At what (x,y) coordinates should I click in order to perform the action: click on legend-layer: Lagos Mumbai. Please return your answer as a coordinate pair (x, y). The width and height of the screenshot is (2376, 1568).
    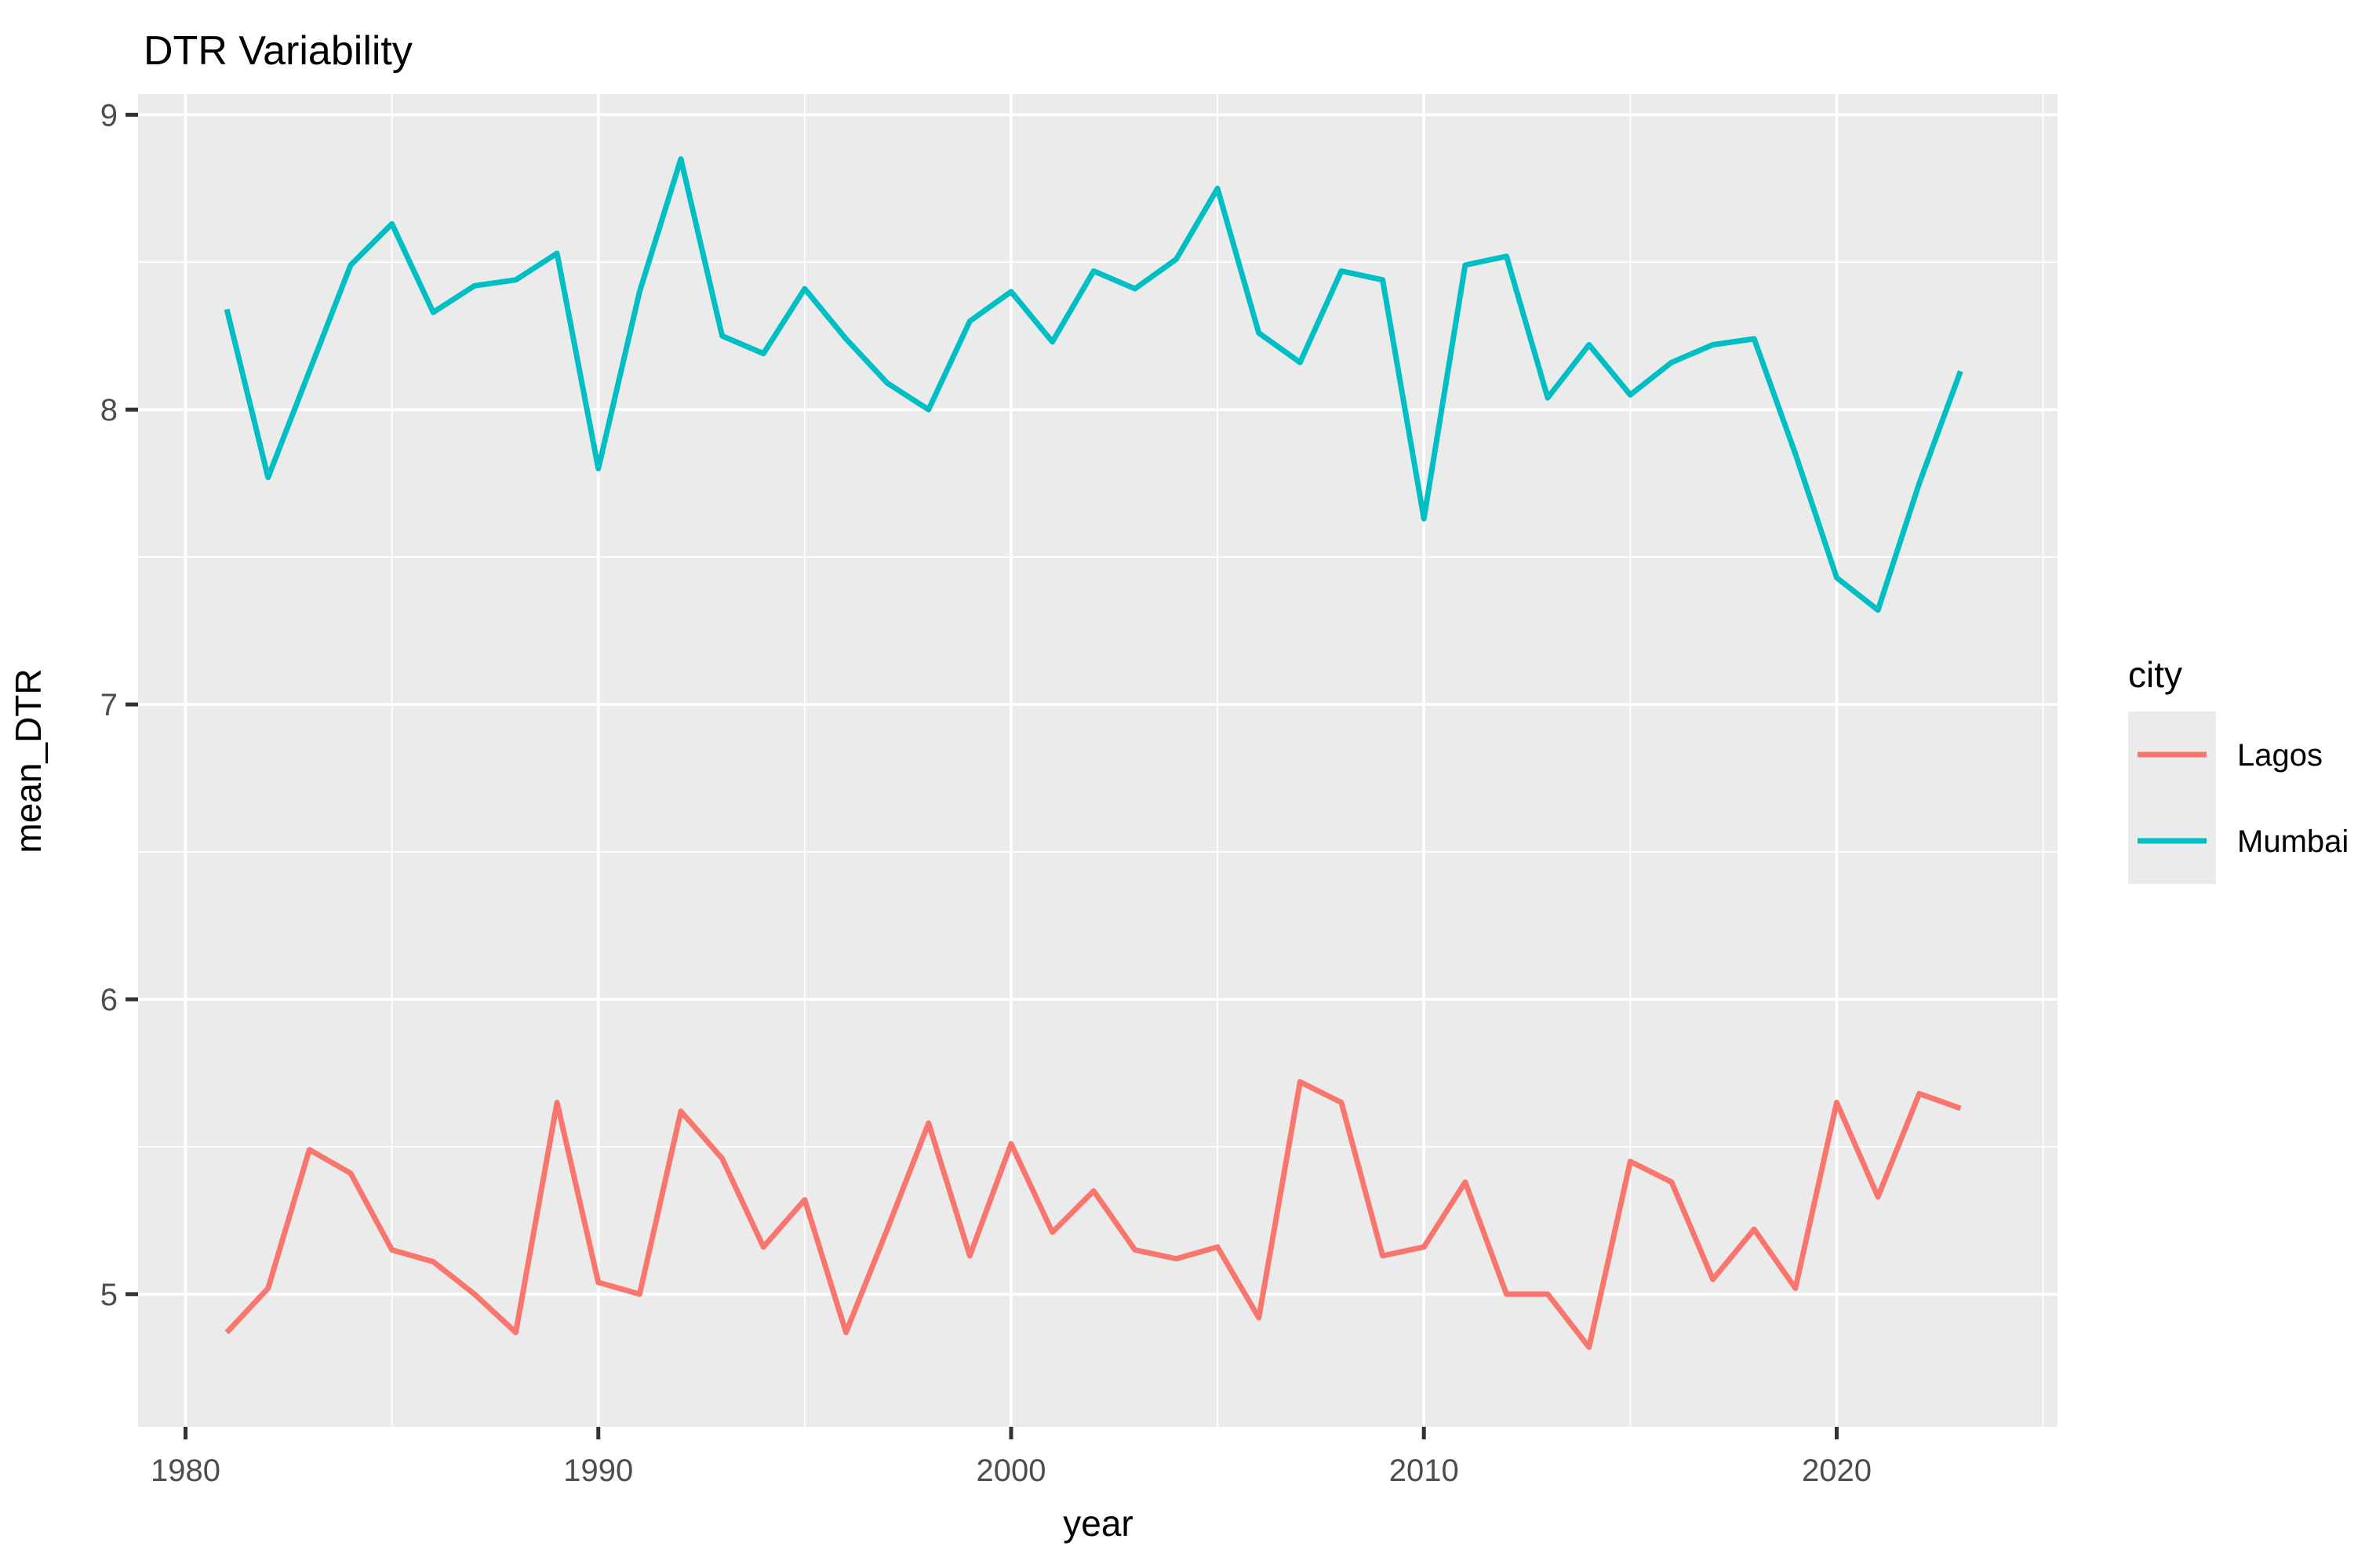
    Looking at the image, I should click on (2238, 797).